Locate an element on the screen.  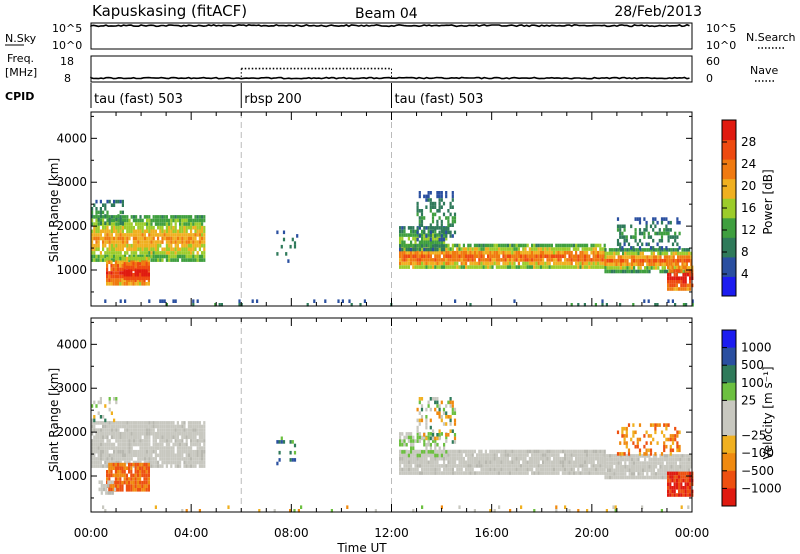
power-colorbar-tick-label: 8 is located at coordinates (745, 252).